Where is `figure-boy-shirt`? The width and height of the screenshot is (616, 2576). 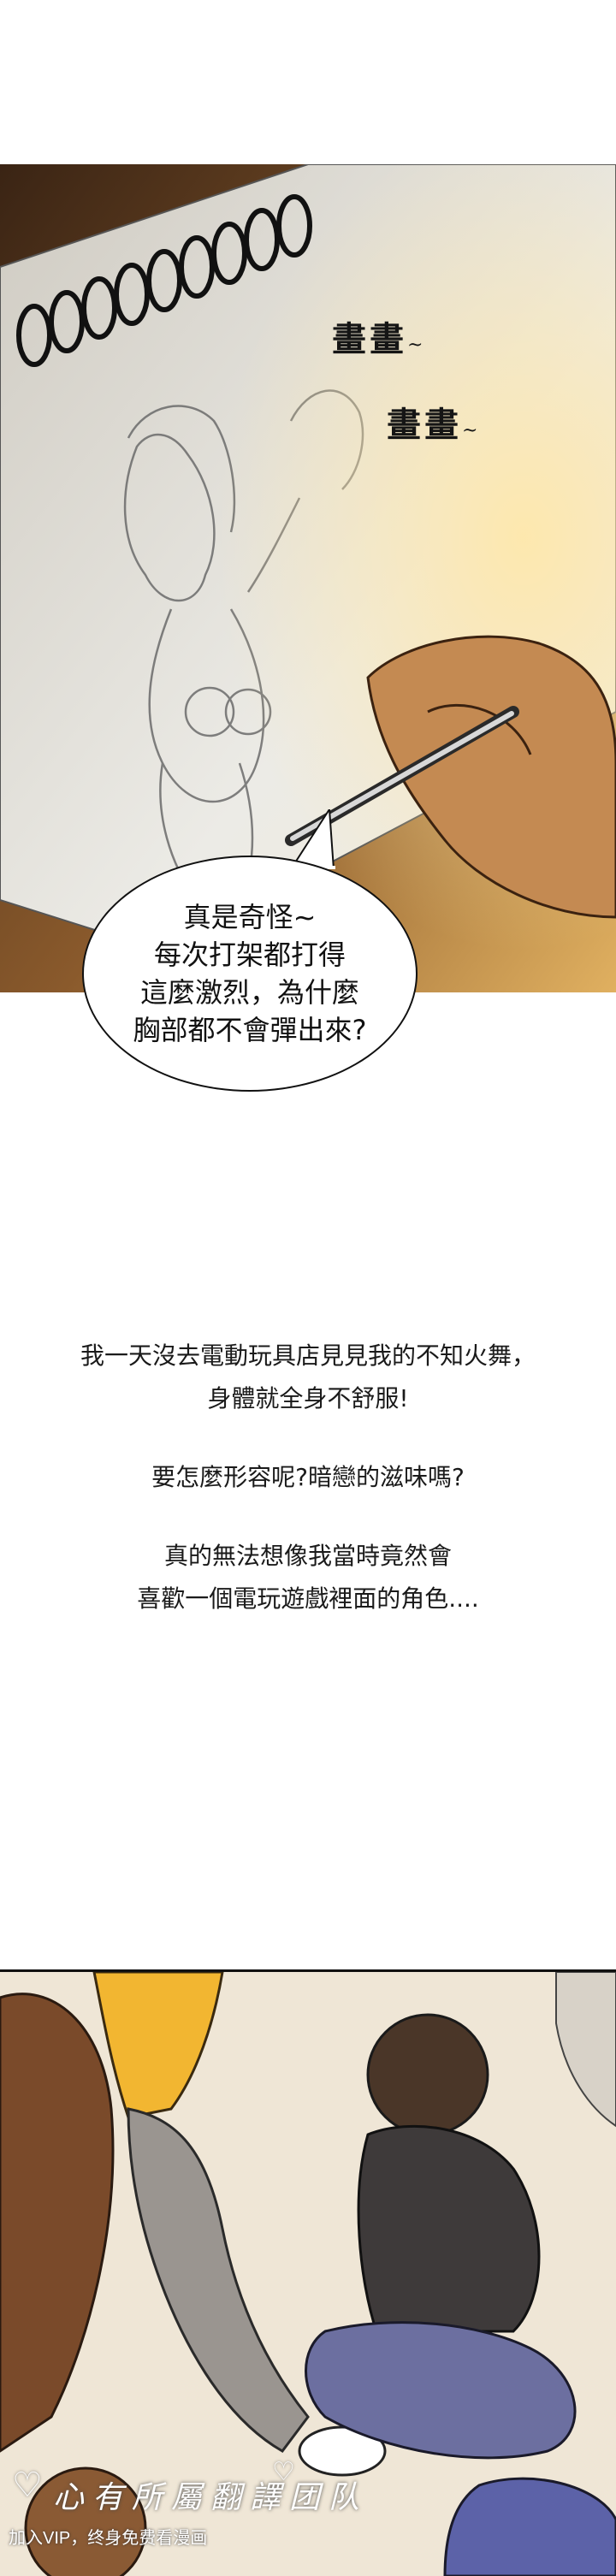 figure-boy-shirt is located at coordinates (449, 2228).